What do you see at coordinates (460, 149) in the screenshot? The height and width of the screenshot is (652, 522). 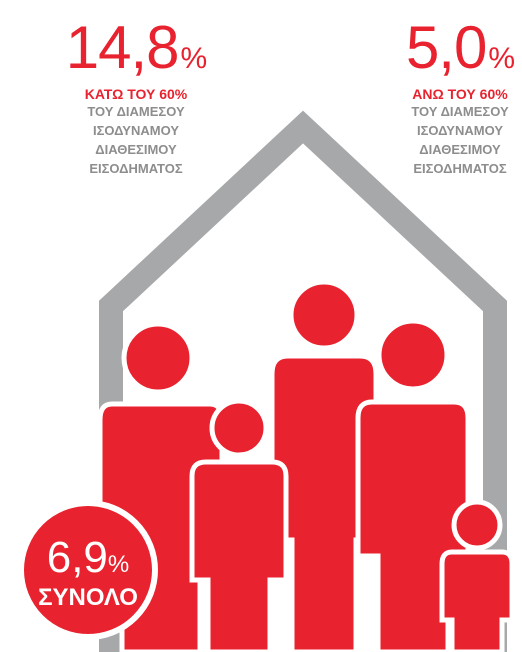 I see `above-60-line: ΔΙΑΘΕΣΙΜΟΥ` at bounding box center [460, 149].